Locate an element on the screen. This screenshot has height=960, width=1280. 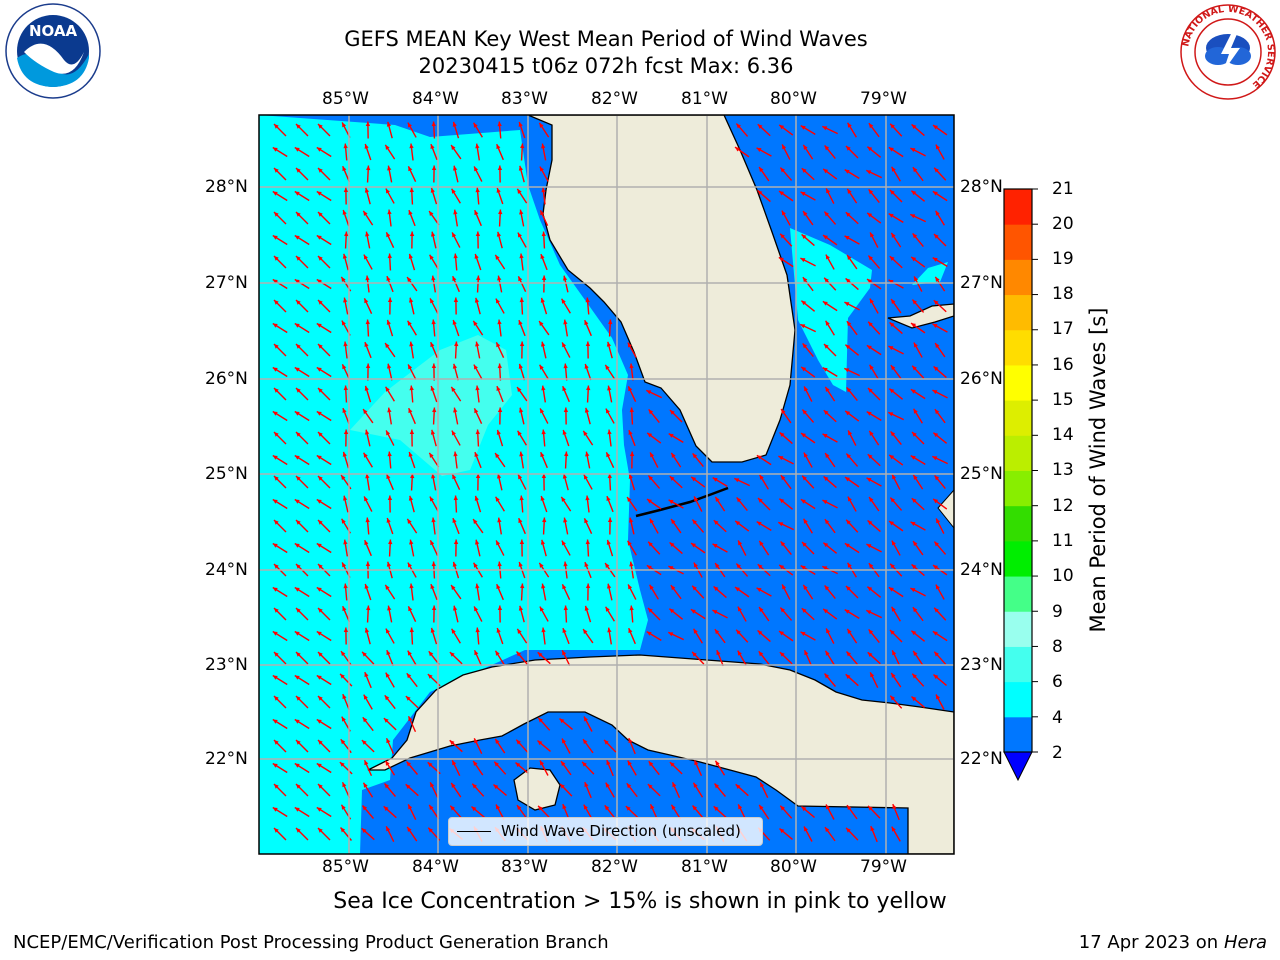
lat-label-right: 26°N is located at coordinates (981, 379).